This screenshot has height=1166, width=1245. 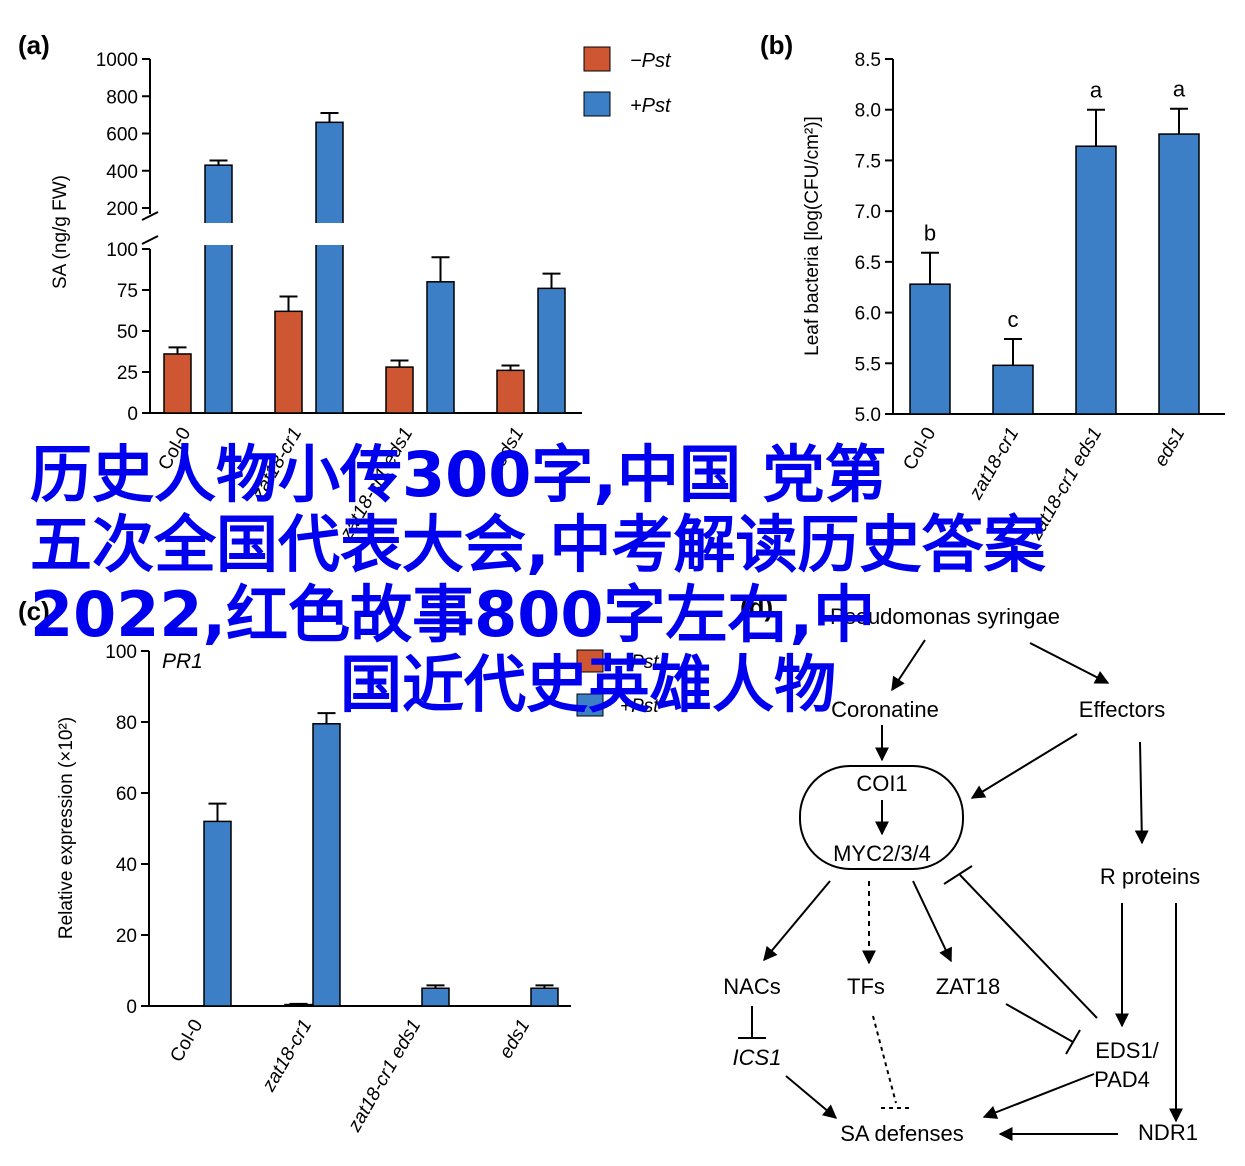 What do you see at coordinates (651, 106) in the screenshot?
I see `legend-label-plus: +Pst` at bounding box center [651, 106].